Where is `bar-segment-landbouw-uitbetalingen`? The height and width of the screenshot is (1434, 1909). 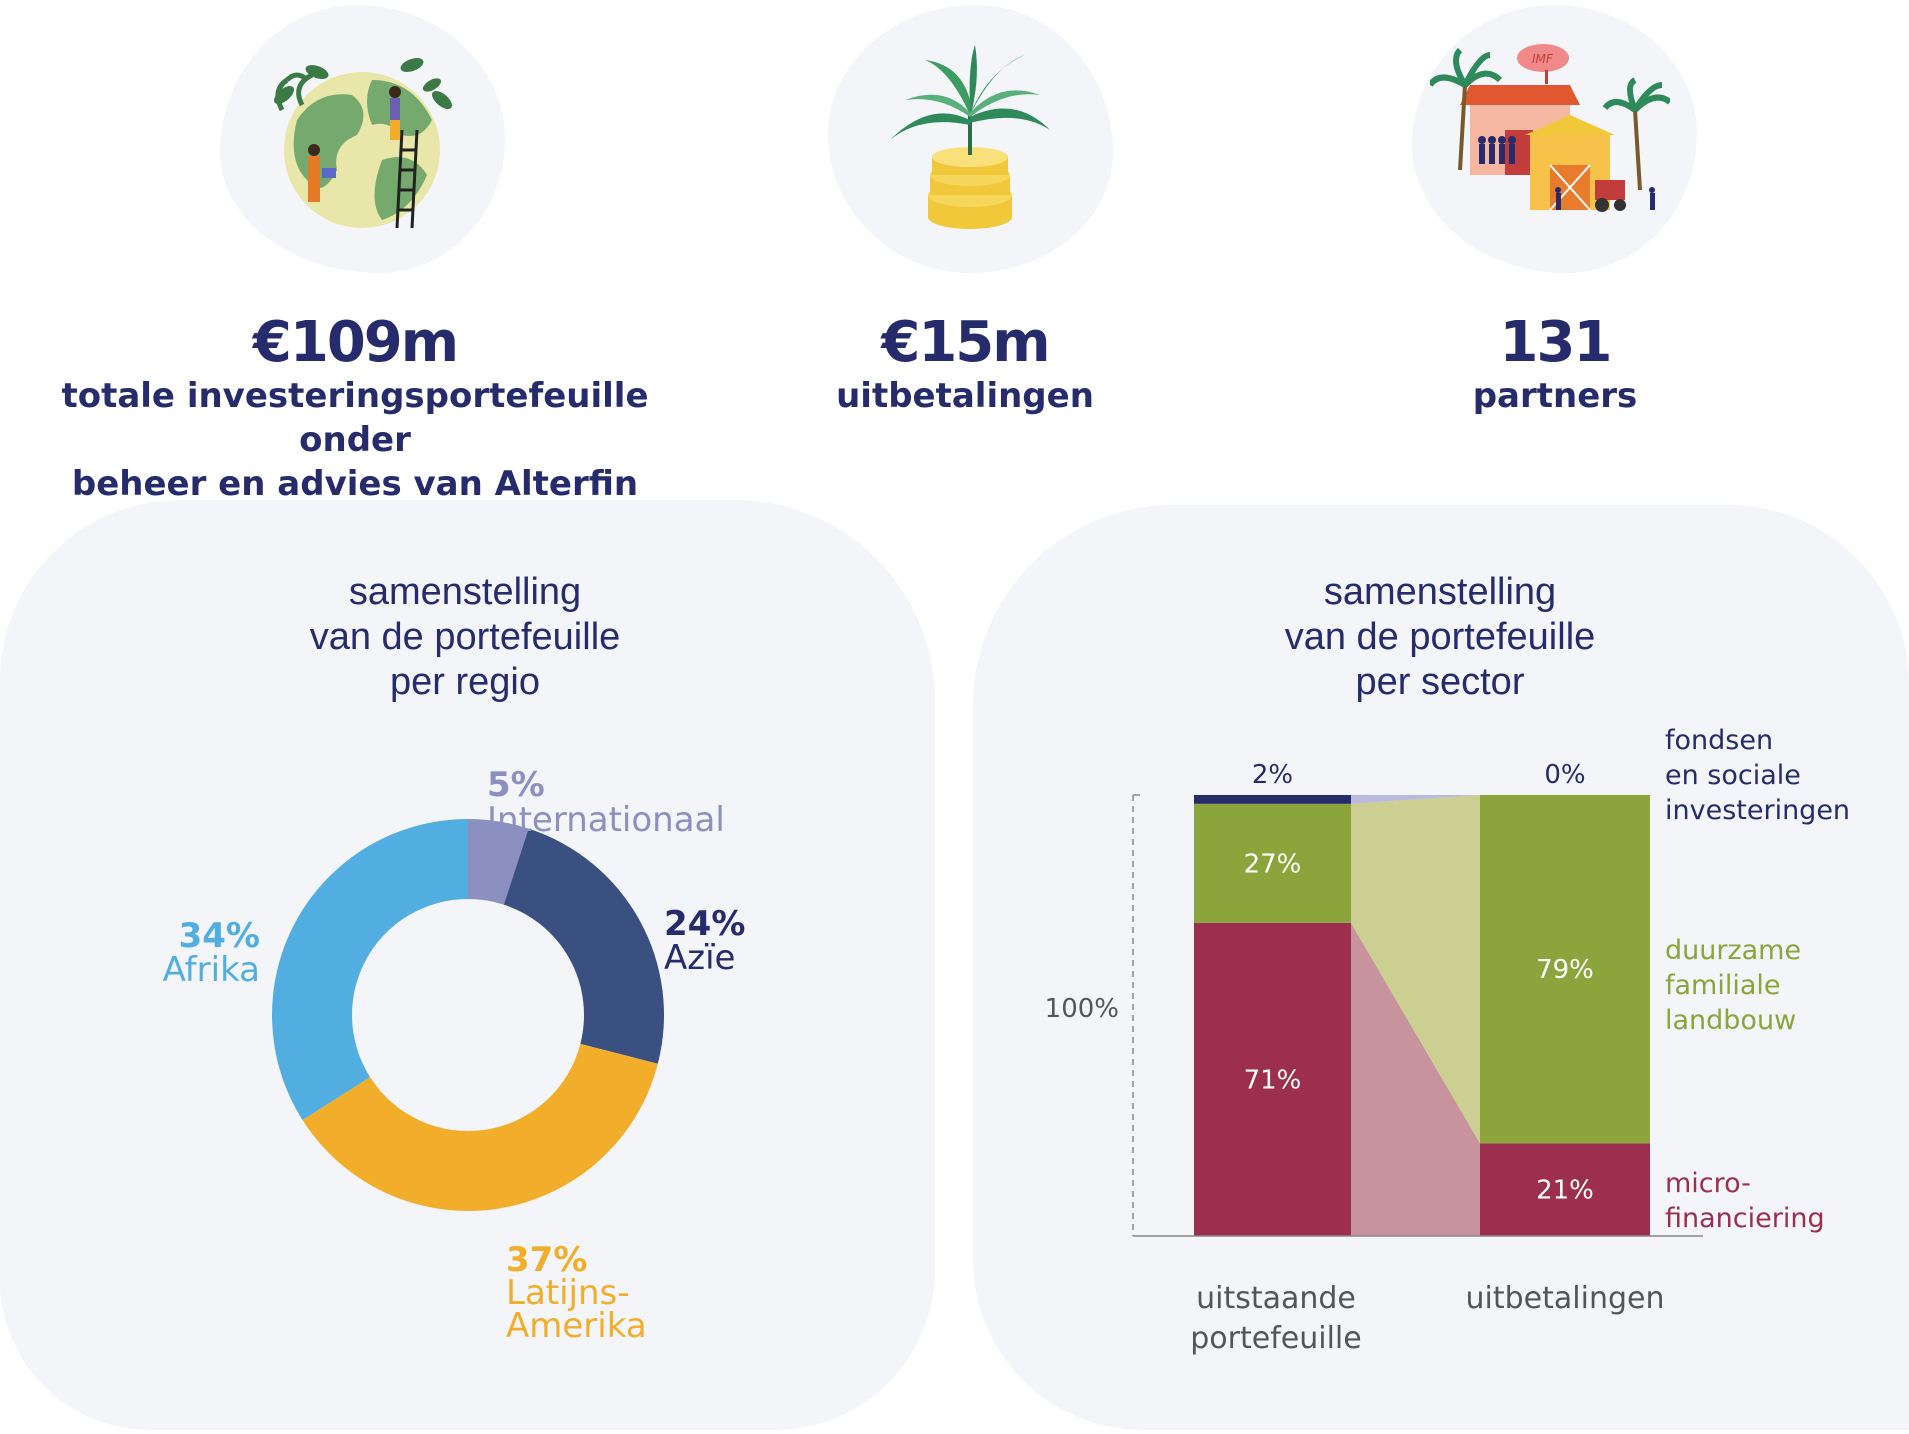 bar-segment-landbouw-uitbetalingen is located at coordinates (1565, 969).